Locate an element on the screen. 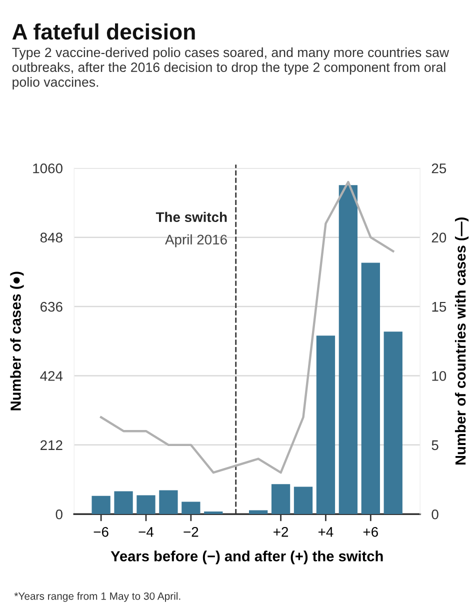 The width and height of the screenshot is (472, 607). y-tick-label: 1060 is located at coordinates (47, 168).